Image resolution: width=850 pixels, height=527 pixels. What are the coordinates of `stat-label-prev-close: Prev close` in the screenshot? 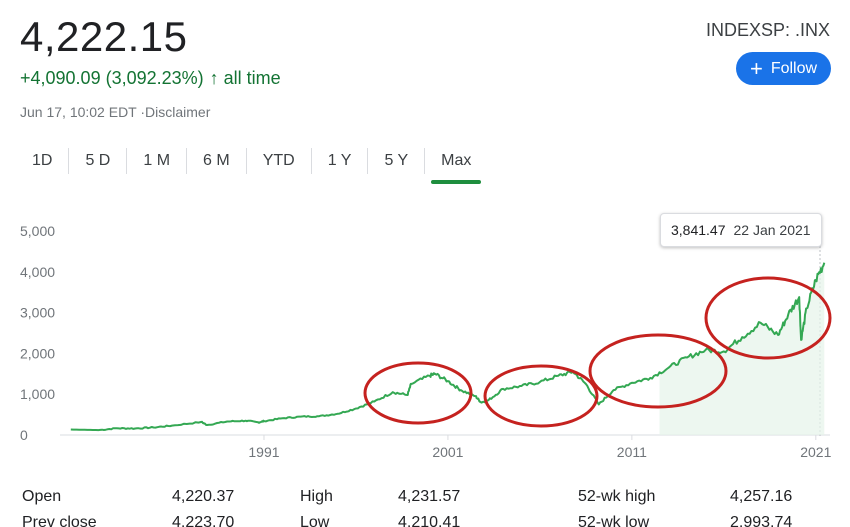 It's located at (59, 520).